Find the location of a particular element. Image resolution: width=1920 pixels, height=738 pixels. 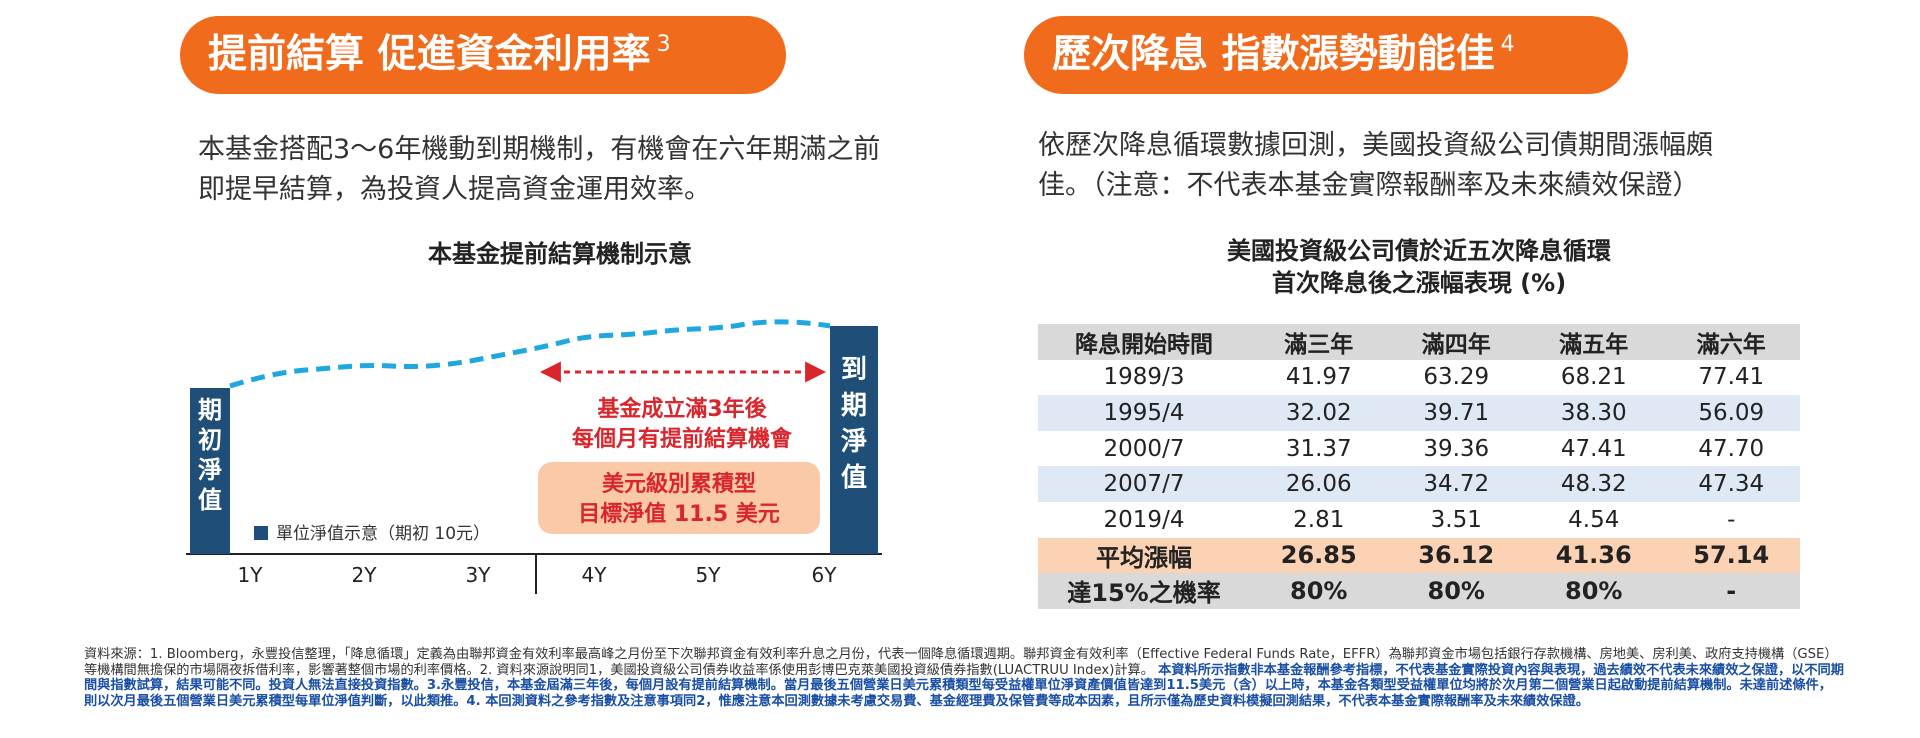

table-cell: 2007/7 is located at coordinates (1144, 484).